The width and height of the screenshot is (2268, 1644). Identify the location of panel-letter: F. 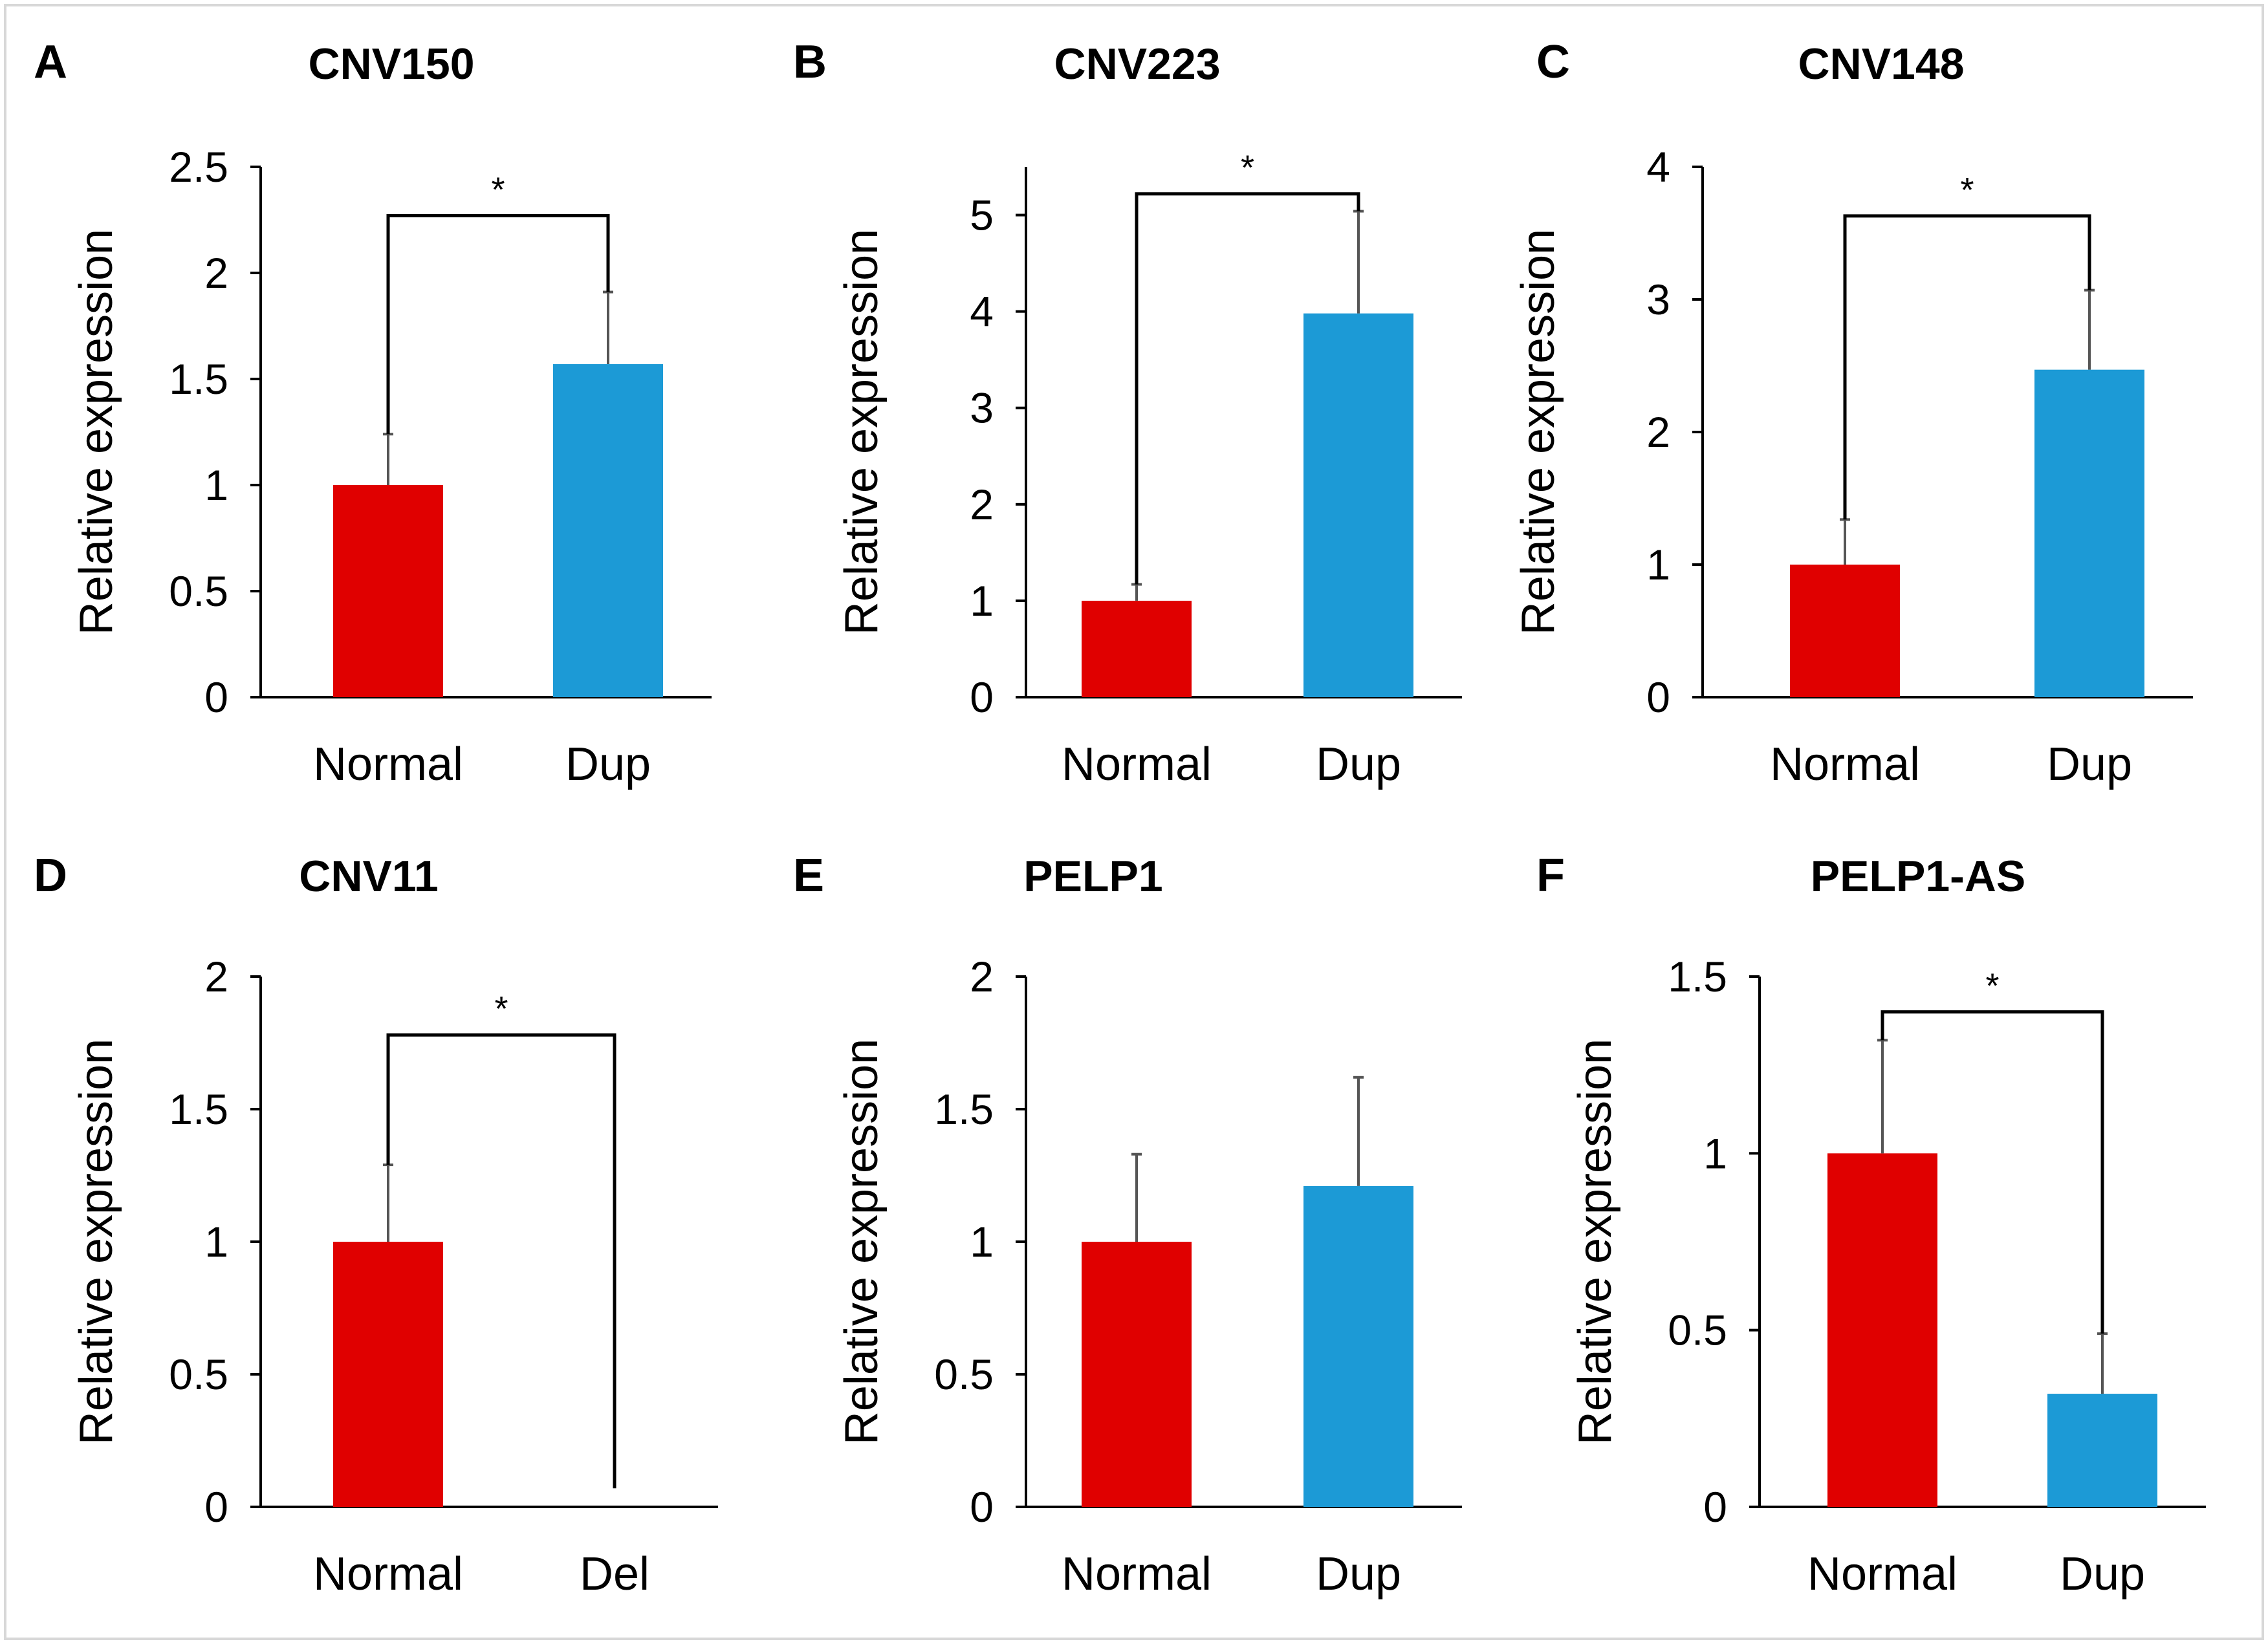
(1550, 876).